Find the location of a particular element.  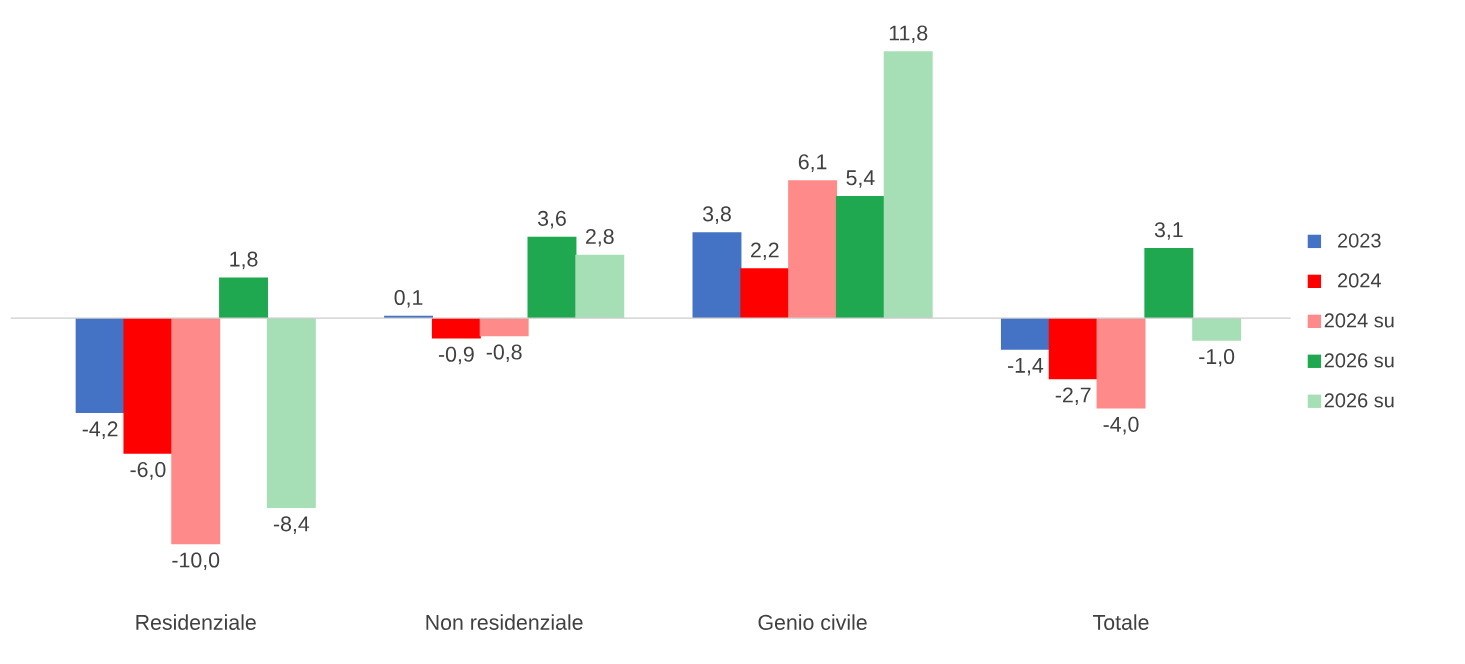

data-label: 11,8 is located at coordinates (908, 34).